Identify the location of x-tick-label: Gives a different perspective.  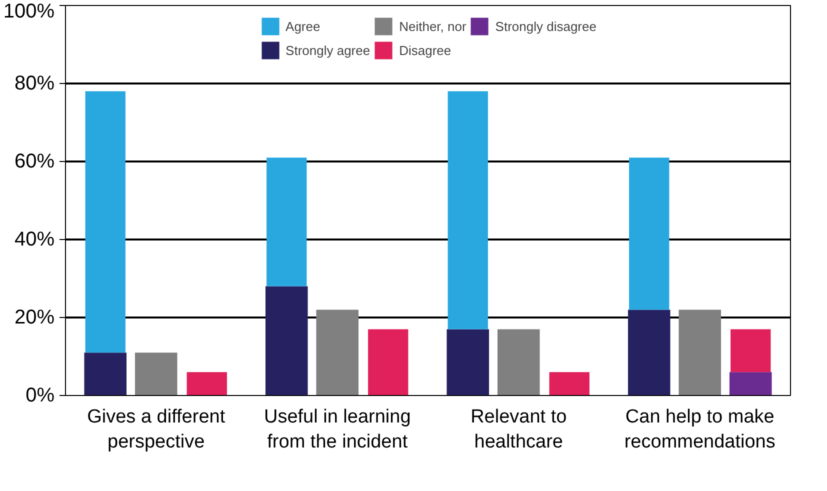
(156, 429).